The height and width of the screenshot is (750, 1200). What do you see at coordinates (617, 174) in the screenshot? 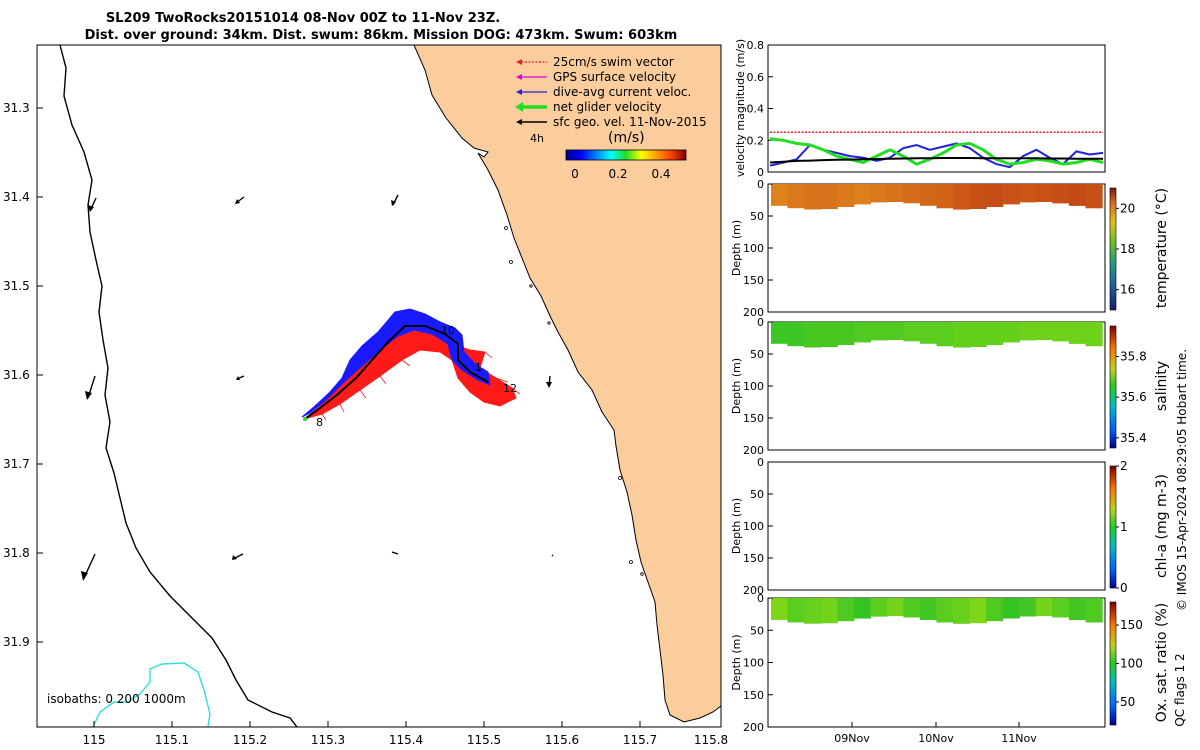
I see `colorbar-tick: 0.2` at bounding box center [617, 174].